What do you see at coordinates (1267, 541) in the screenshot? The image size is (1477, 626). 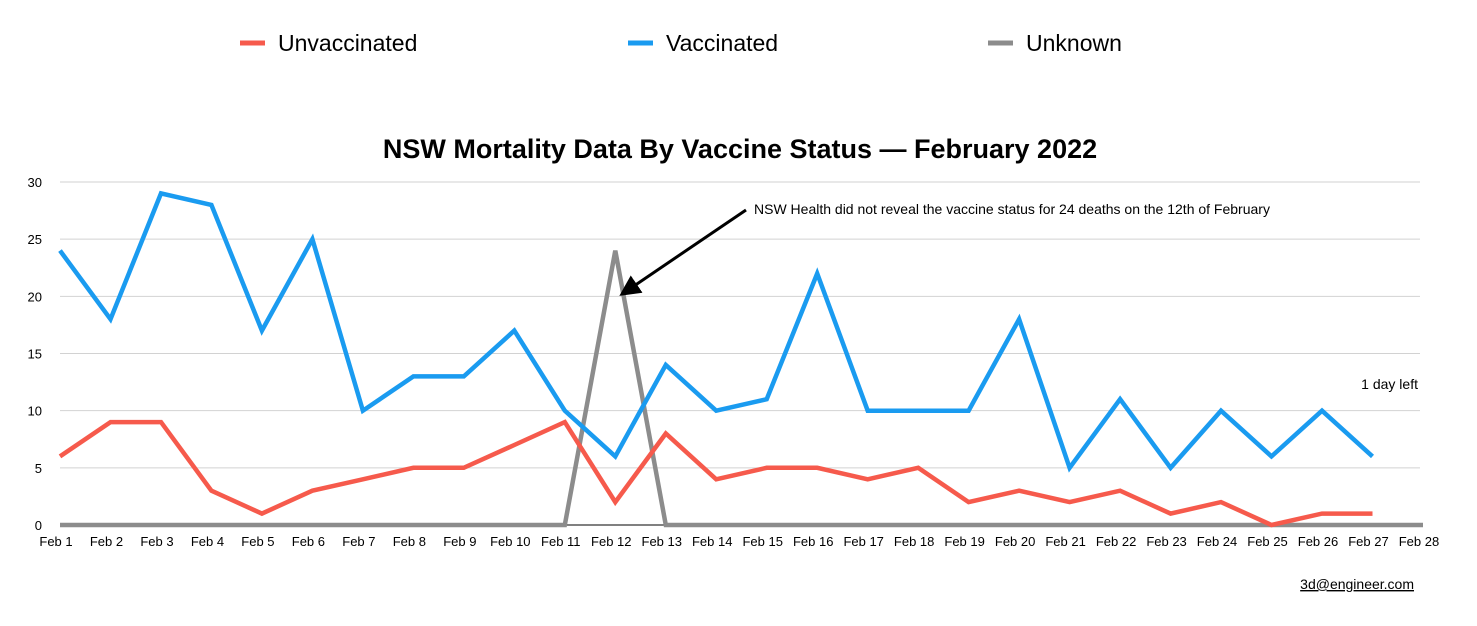 I see `x-tick-label: Feb 25` at bounding box center [1267, 541].